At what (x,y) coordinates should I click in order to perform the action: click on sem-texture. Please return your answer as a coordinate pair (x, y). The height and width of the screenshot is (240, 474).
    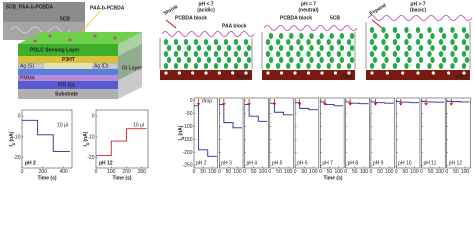
    Looking at the image, I should click on (40, 30).